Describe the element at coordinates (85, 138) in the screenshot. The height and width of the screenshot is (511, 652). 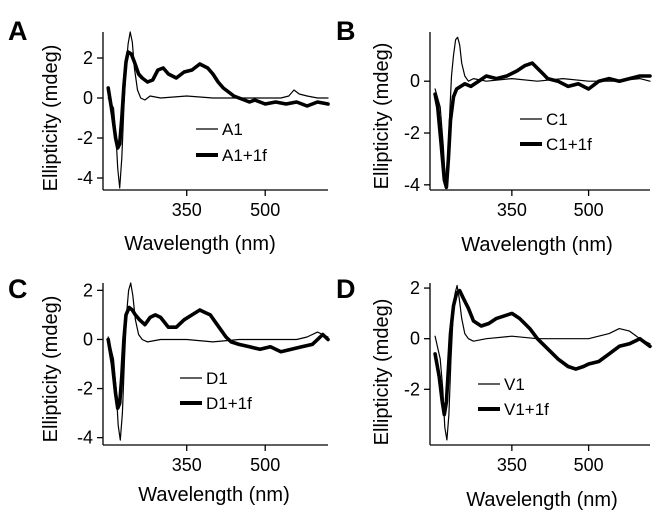
I see `y-tick-label-a: -2` at that location.